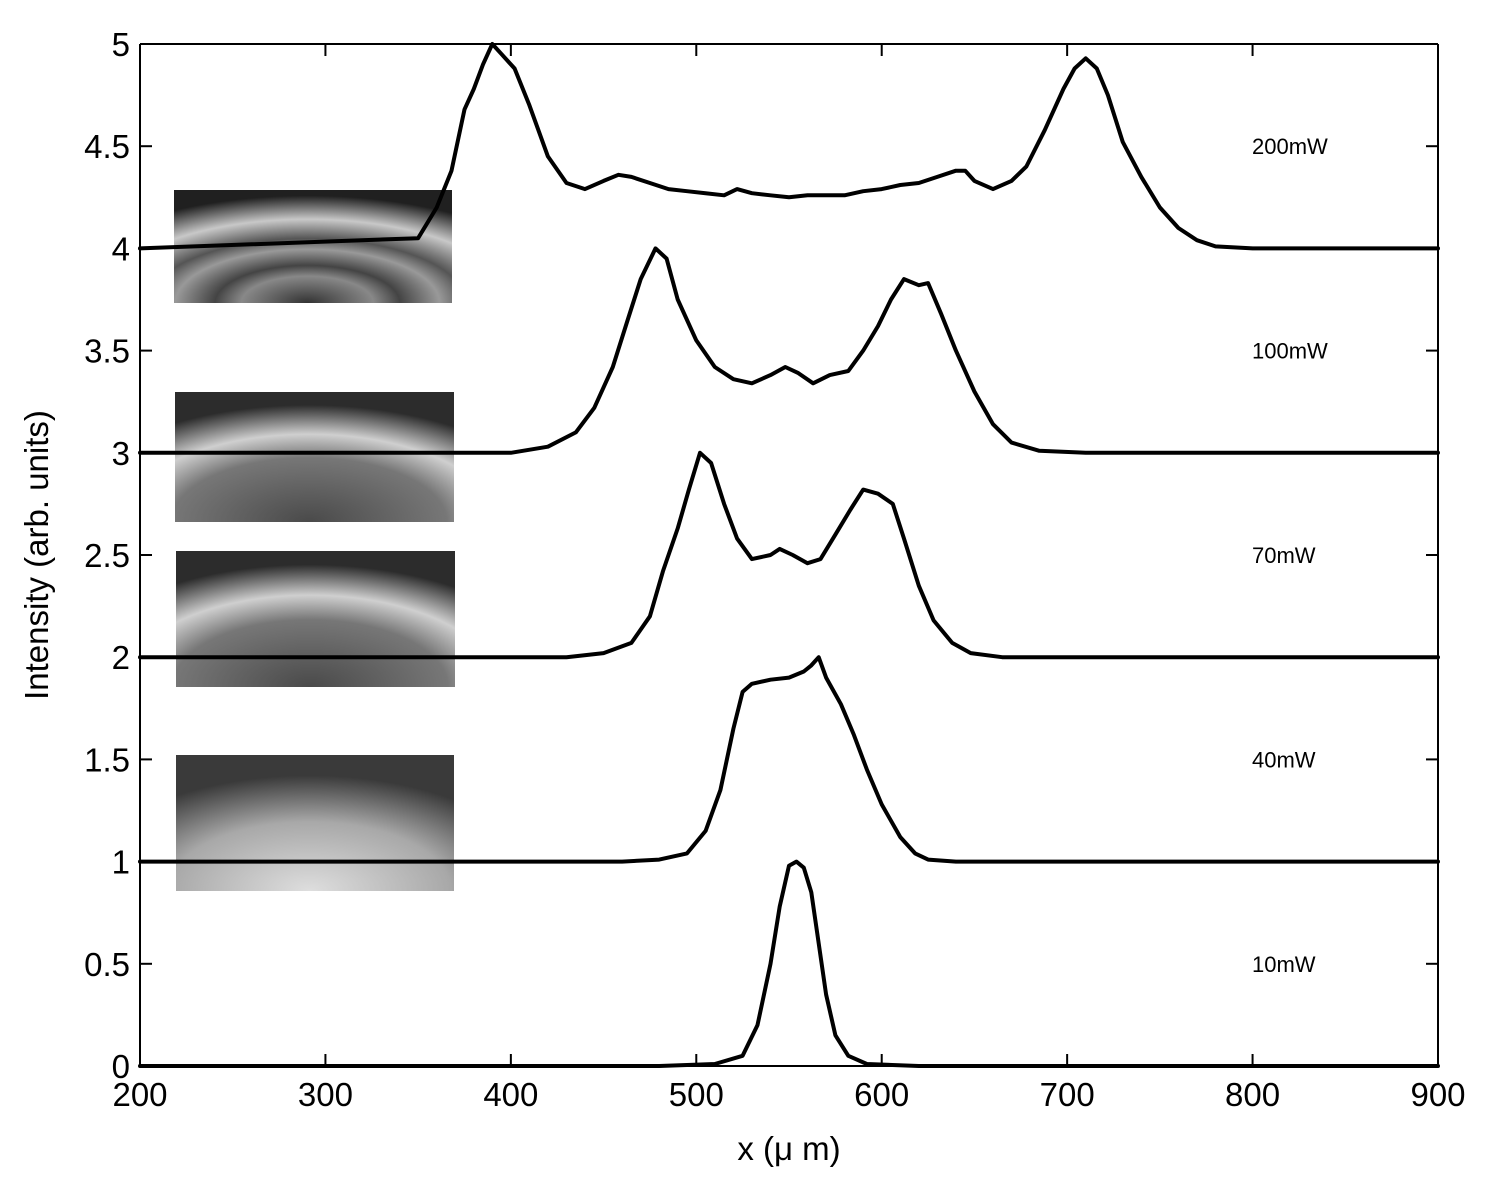 The image size is (1492, 1183). What do you see at coordinates (1437, 1094) in the screenshot?
I see `x-tick-label: 900` at bounding box center [1437, 1094].